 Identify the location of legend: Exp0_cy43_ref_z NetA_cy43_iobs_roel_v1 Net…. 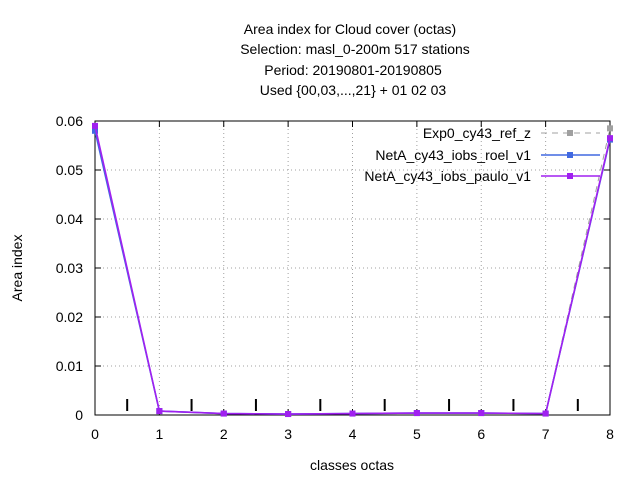
(482, 154).